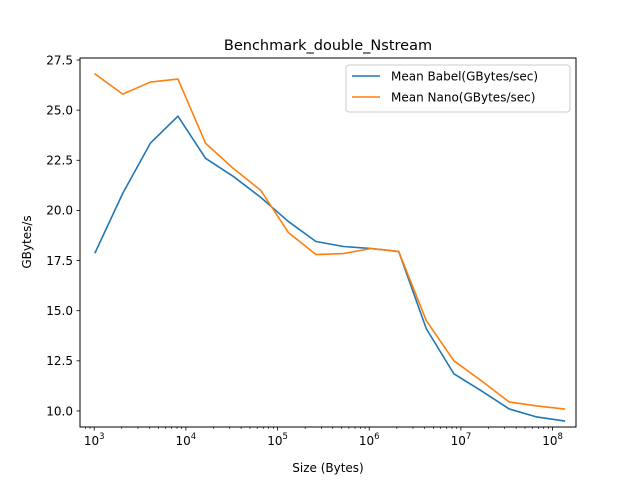 Image resolution: width=640 pixels, height=484 pixels. What do you see at coordinates (186, 440) in the screenshot?
I see `x-tick-label: 10⁴` at bounding box center [186, 440].